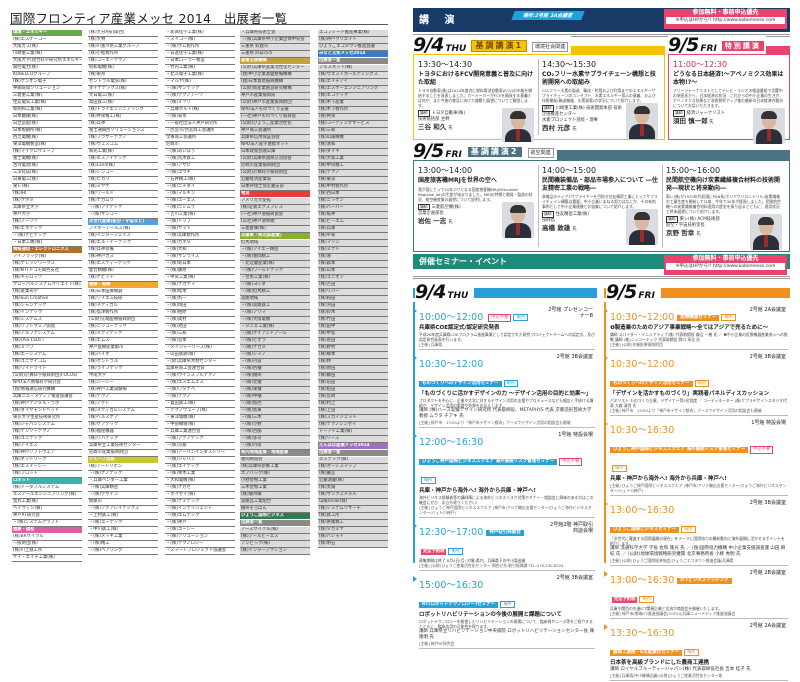  Describe the element at coordinates (200, 250) in the screenshot. I see `exhibitor-item: ・(株)大和` at that location.